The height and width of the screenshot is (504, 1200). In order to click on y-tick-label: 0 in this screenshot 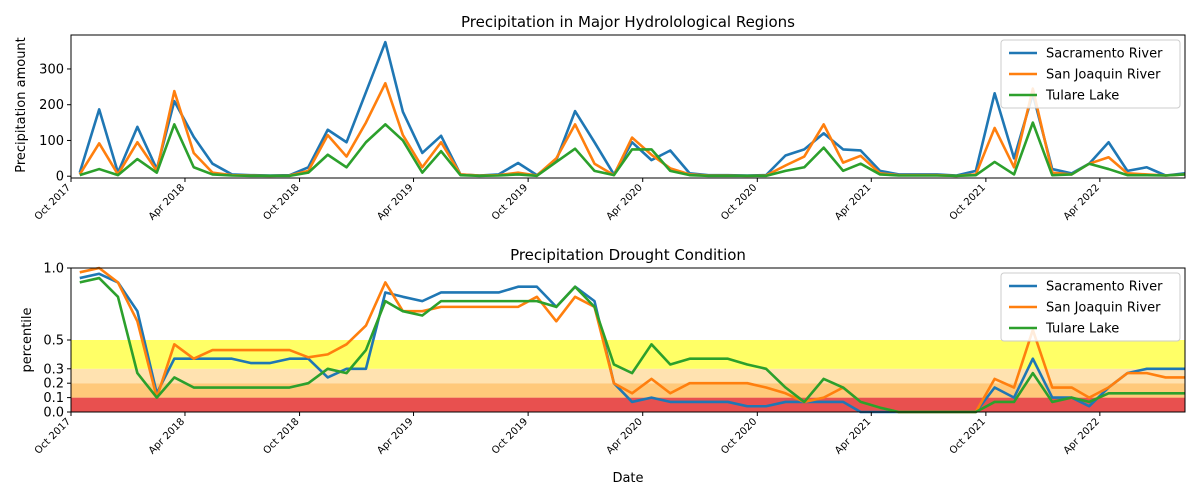, I will do `click(60, 177)`.